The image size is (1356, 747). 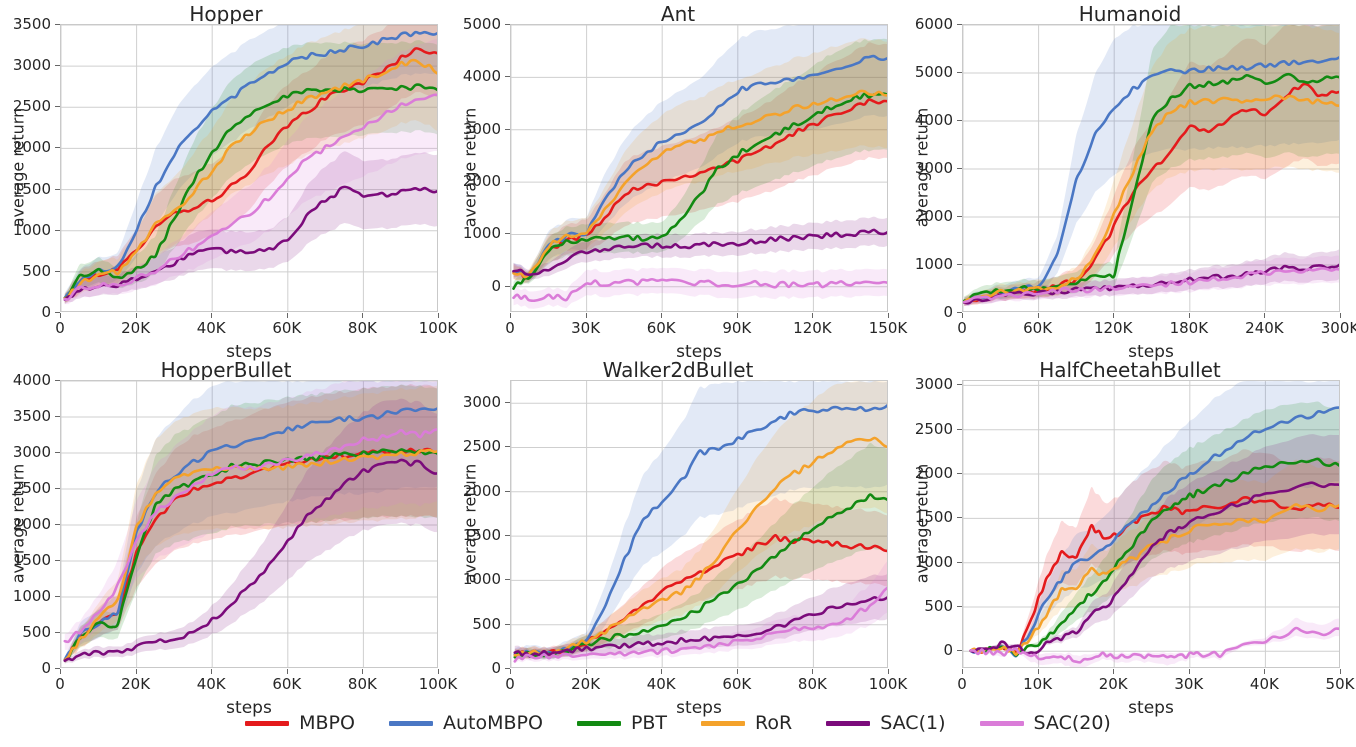 What do you see at coordinates (410, 723) in the screenshot?
I see `legend-swatch-icon` at bounding box center [410, 723].